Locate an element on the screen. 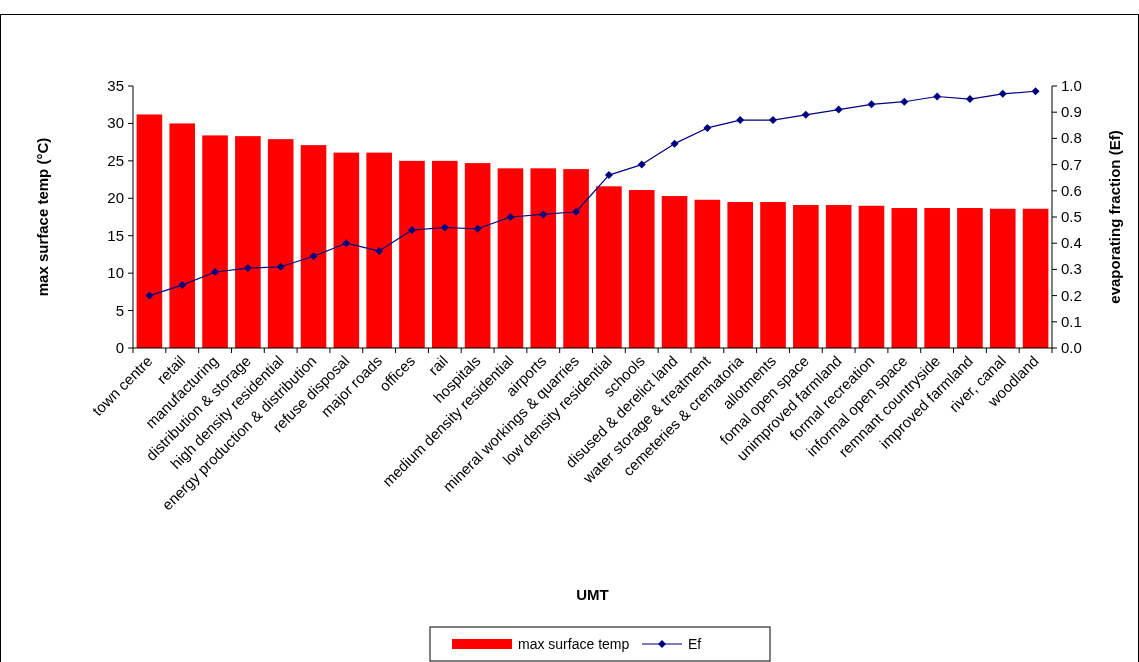  y2-tick-label: 0.9 is located at coordinates (1071, 112).